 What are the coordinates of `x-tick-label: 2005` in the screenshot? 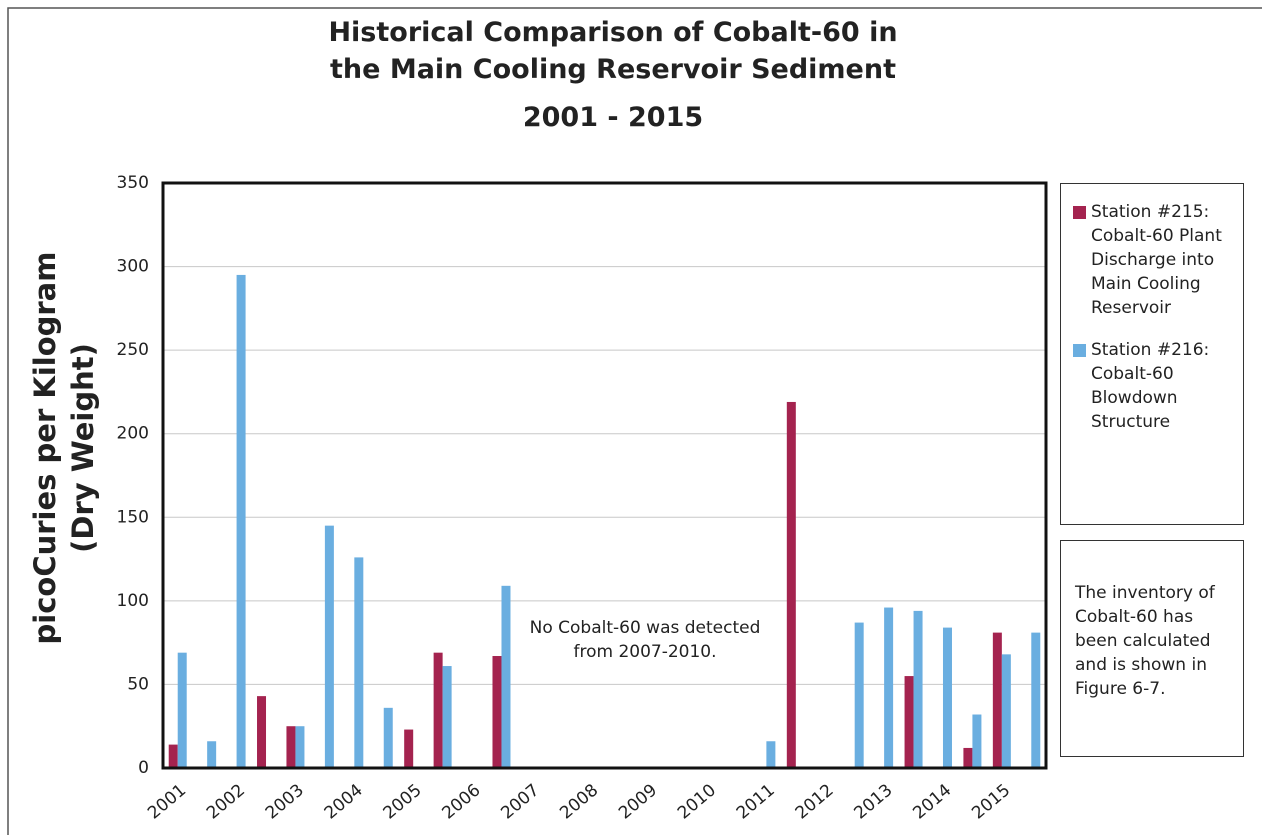 It's located at (403, 801).